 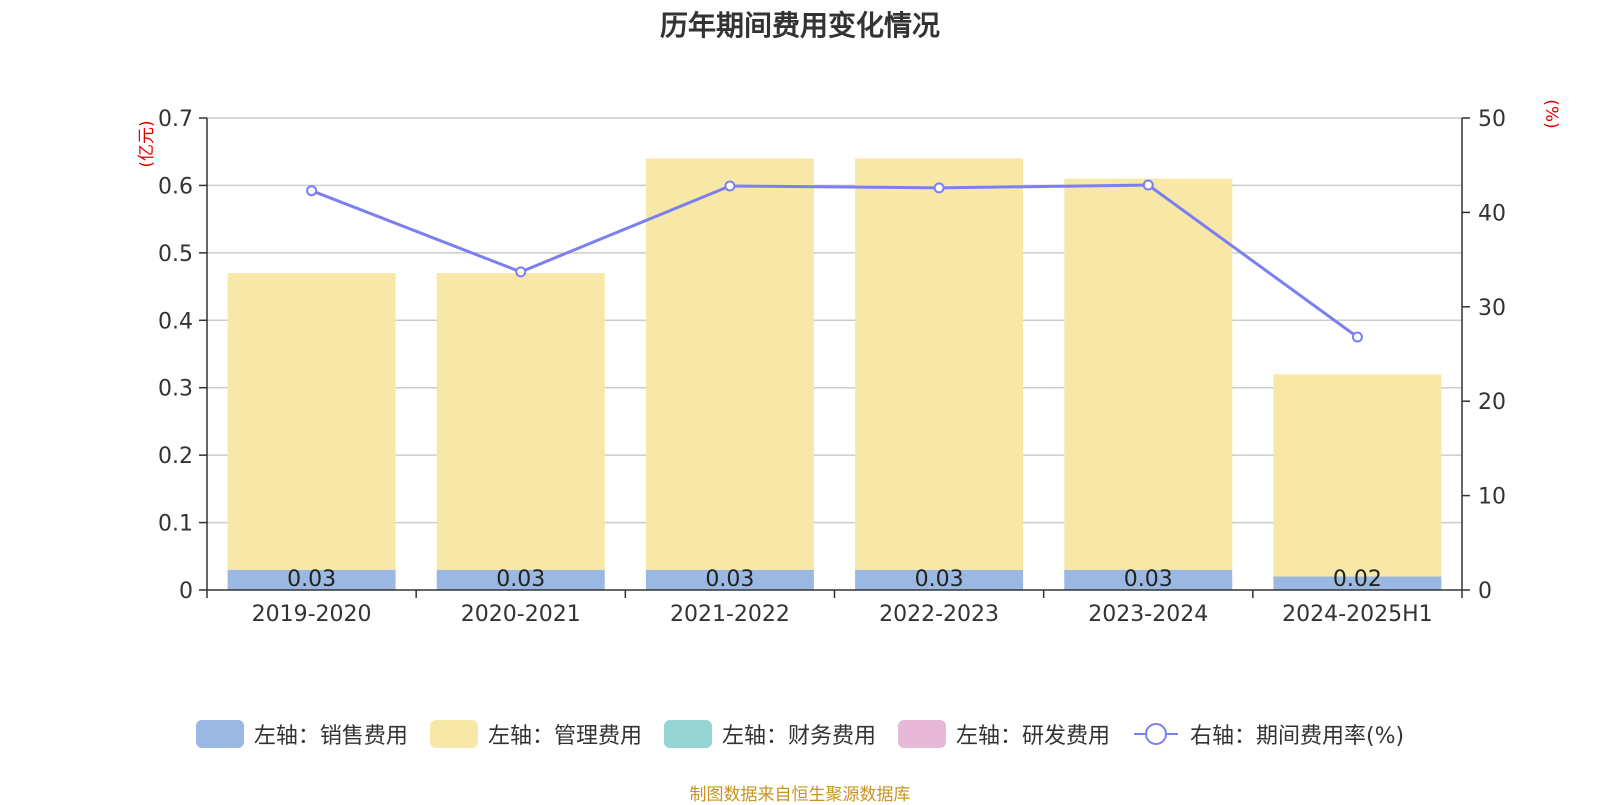 I want to click on legend-label-sales: 左轴：销售费用, so click(x=330, y=736).